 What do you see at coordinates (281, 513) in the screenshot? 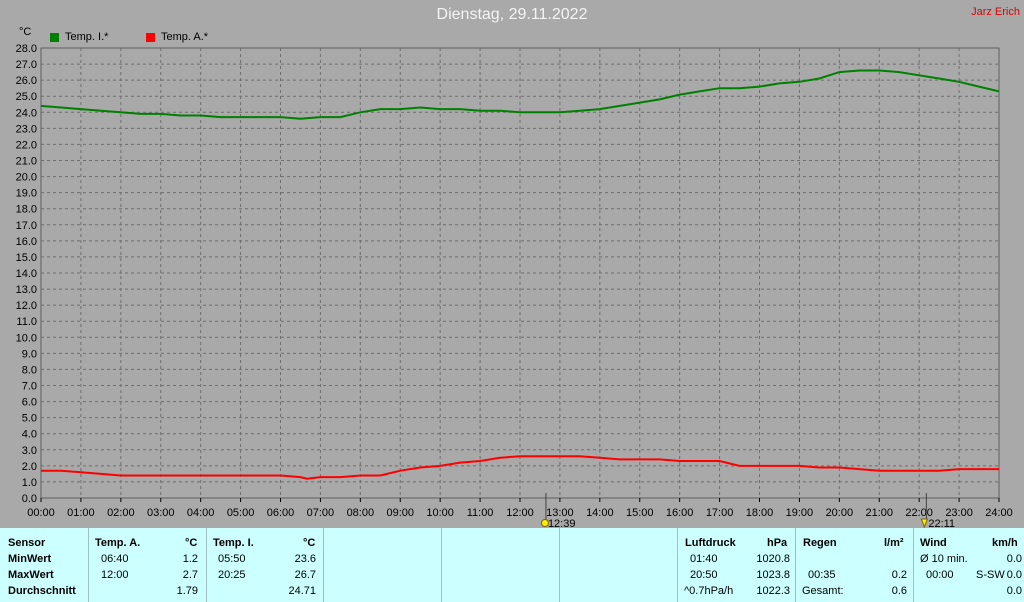
I see `x-tick-label: 06:00` at bounding box center [281, 513].